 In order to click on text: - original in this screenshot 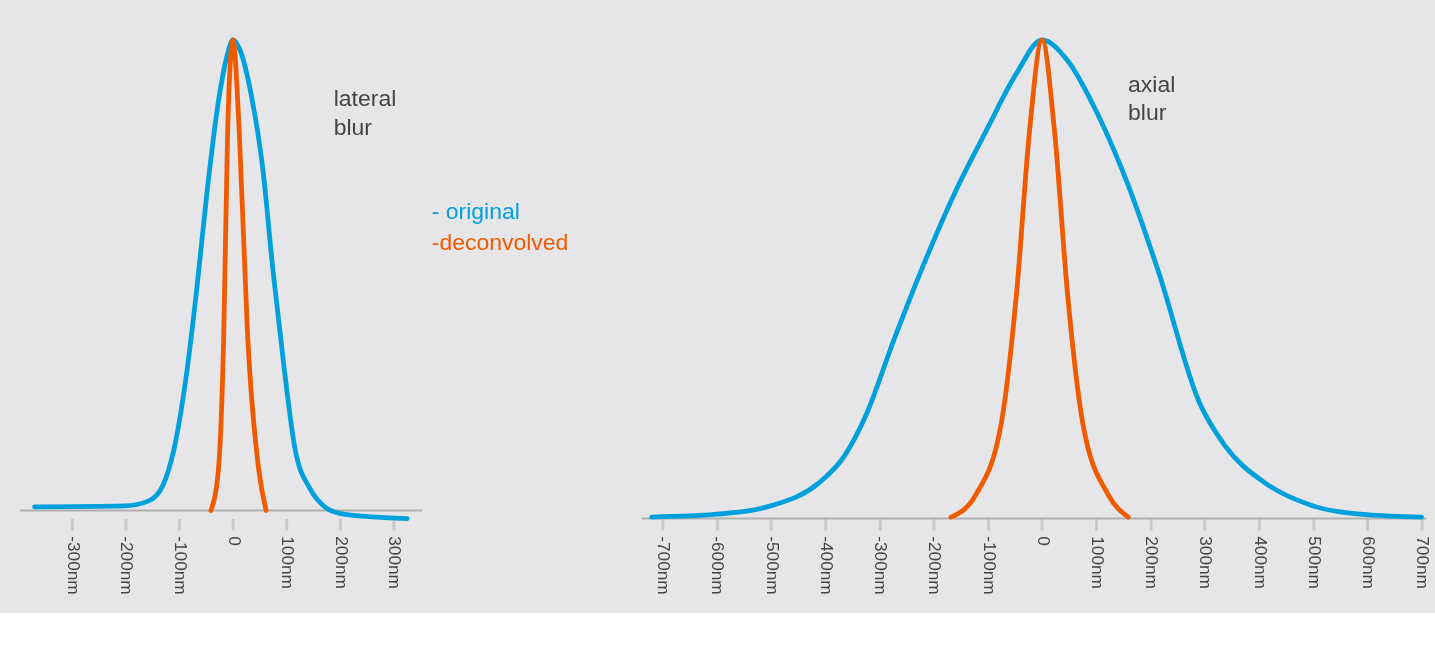, I will do `click(475, 210)`.